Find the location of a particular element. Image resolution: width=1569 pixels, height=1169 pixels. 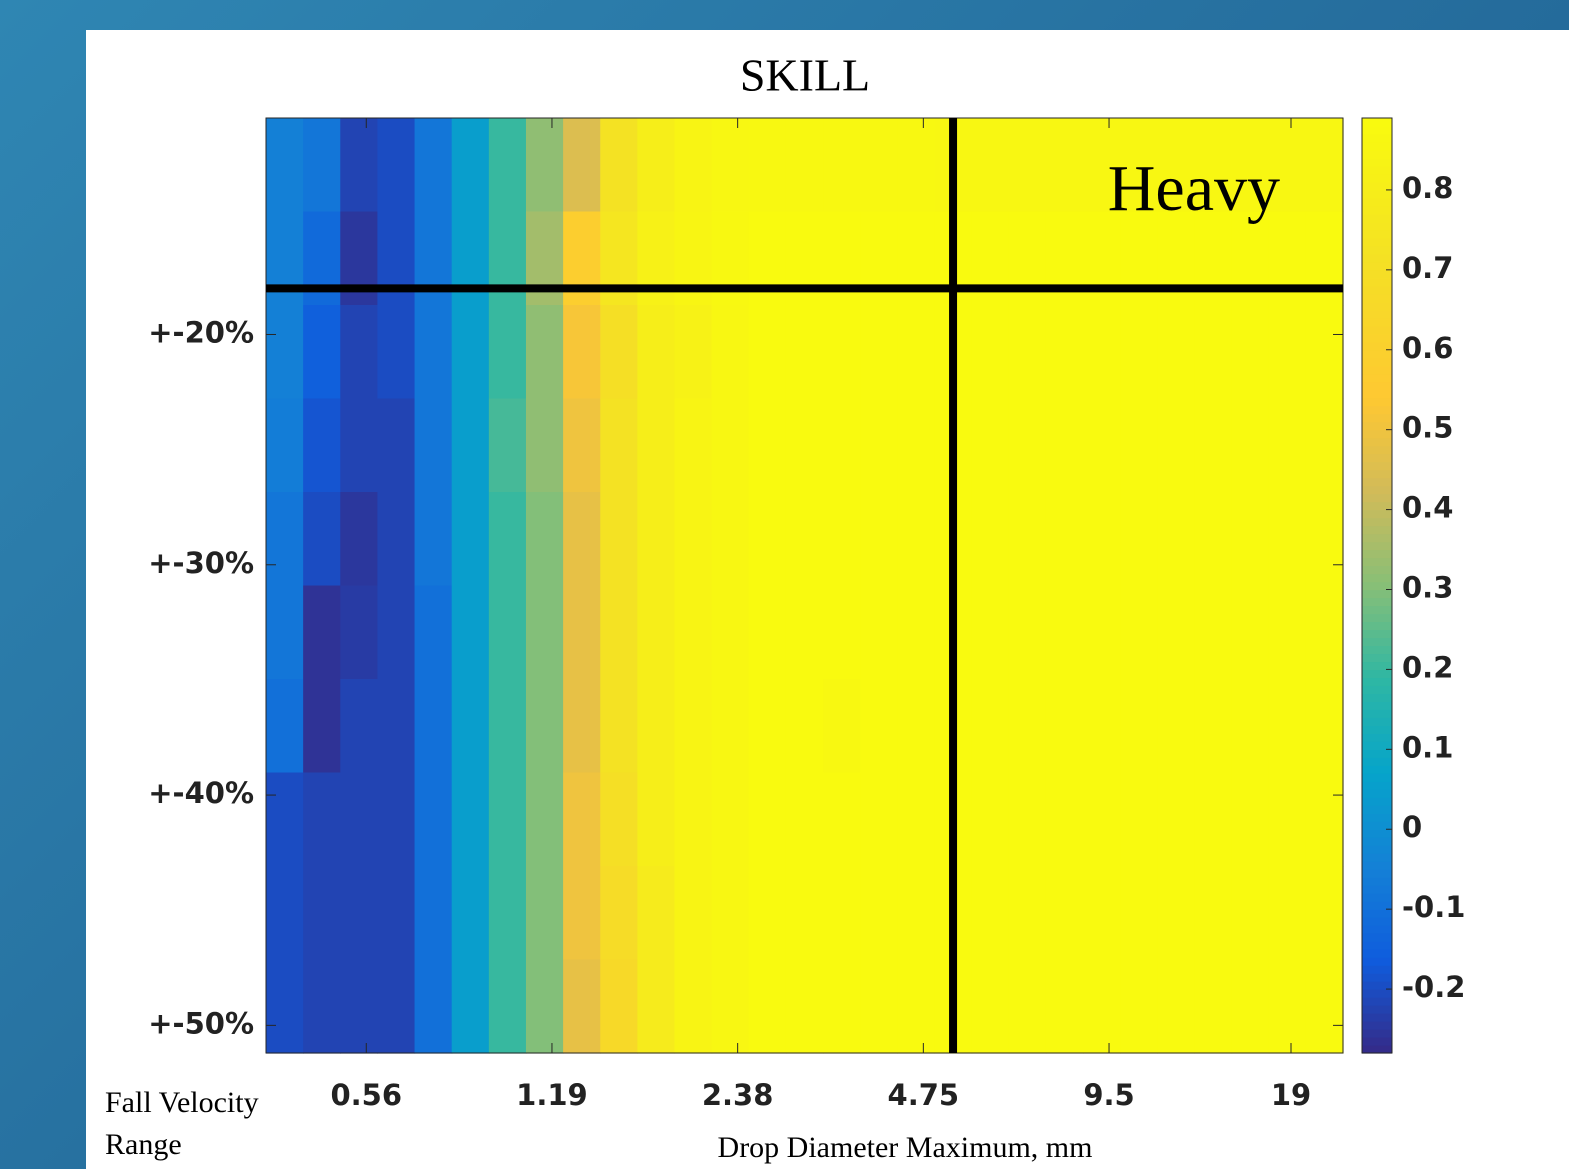

y-tick-label: +-20% is located at coordinates (201, 332).